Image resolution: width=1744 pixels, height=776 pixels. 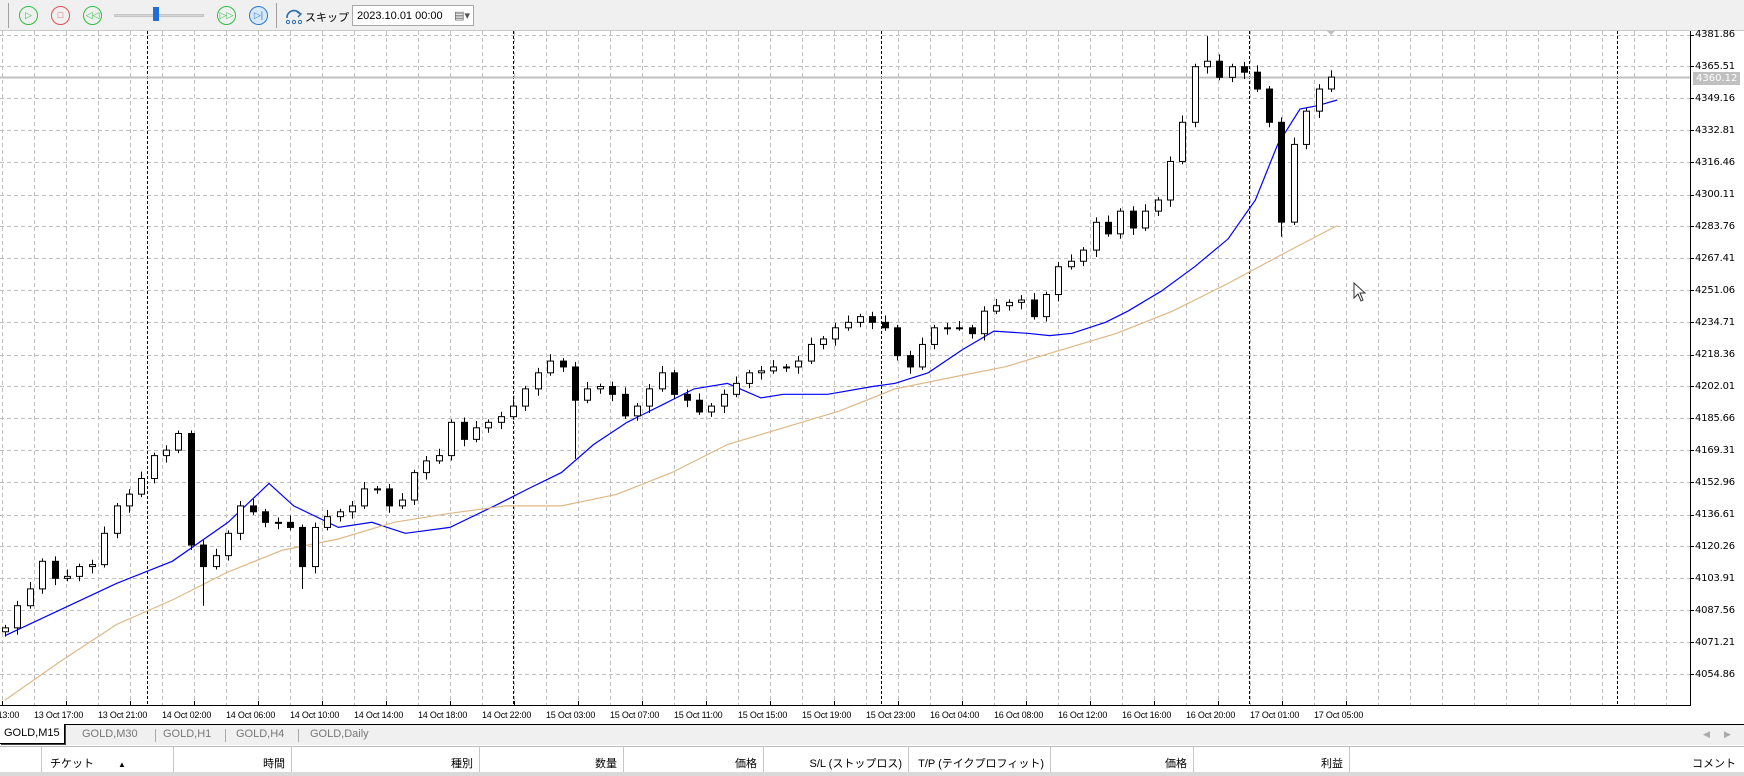 I want to click on column-header-ticket: チケット ▲, so click(x=108, y=761).